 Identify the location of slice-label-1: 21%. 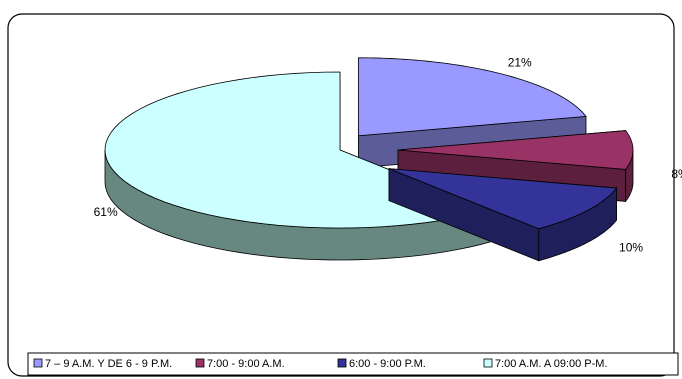
(520, 63).